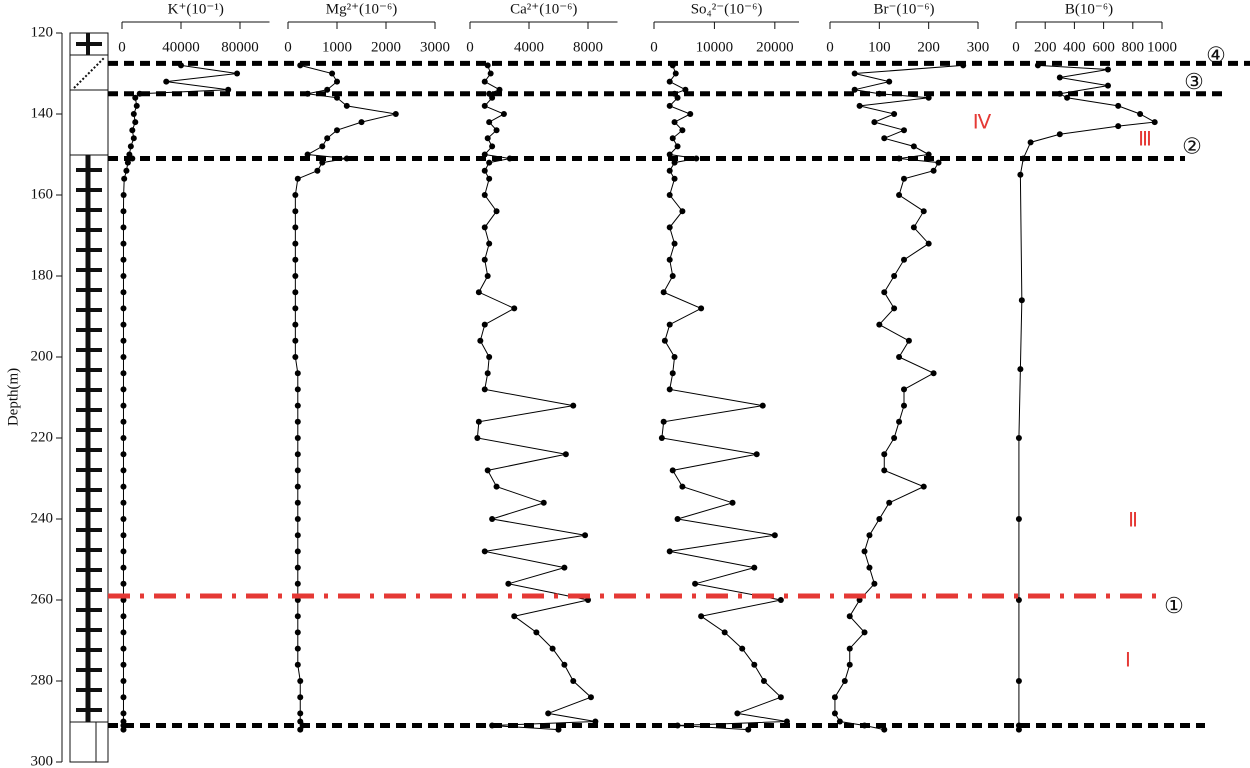 The height and width of the screenshot is (768, 1250). I want to click on y-tick-label: 220, so click(42, 437).